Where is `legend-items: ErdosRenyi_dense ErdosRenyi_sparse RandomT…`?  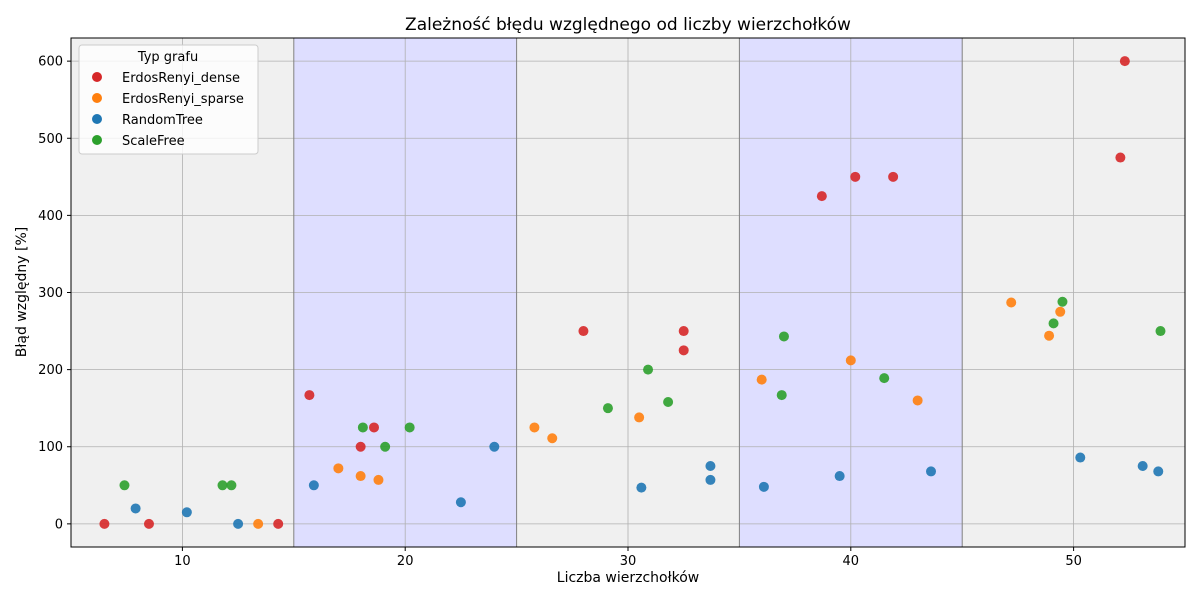 legend-items: ErdosRenyi_dense ErdosRenyi_sparse RandomT… is located at coordinates (168, 110).